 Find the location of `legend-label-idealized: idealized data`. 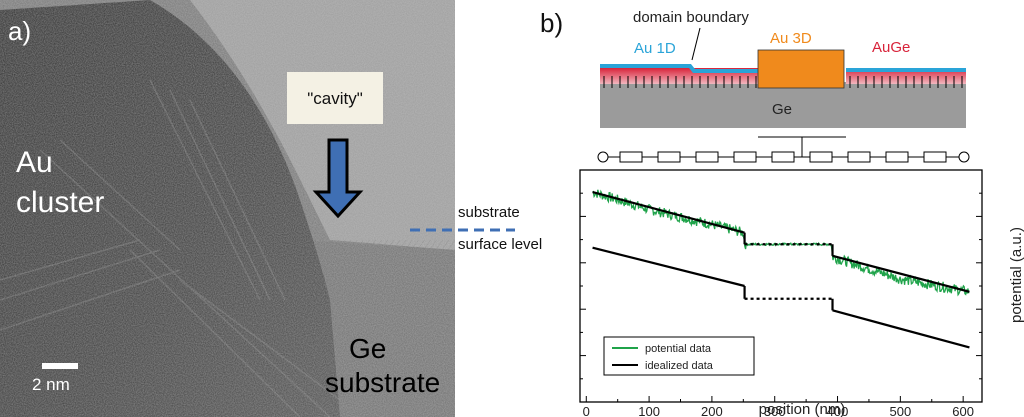

legend-label-idealized: idealized data is located at coordinates (679, 366).